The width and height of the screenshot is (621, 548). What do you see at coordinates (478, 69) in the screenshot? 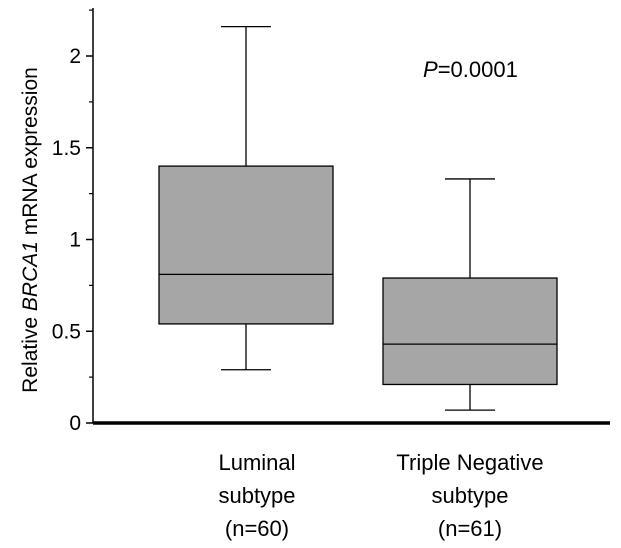
I see `p-value: =0.0001` at bounding box center [478, 69].